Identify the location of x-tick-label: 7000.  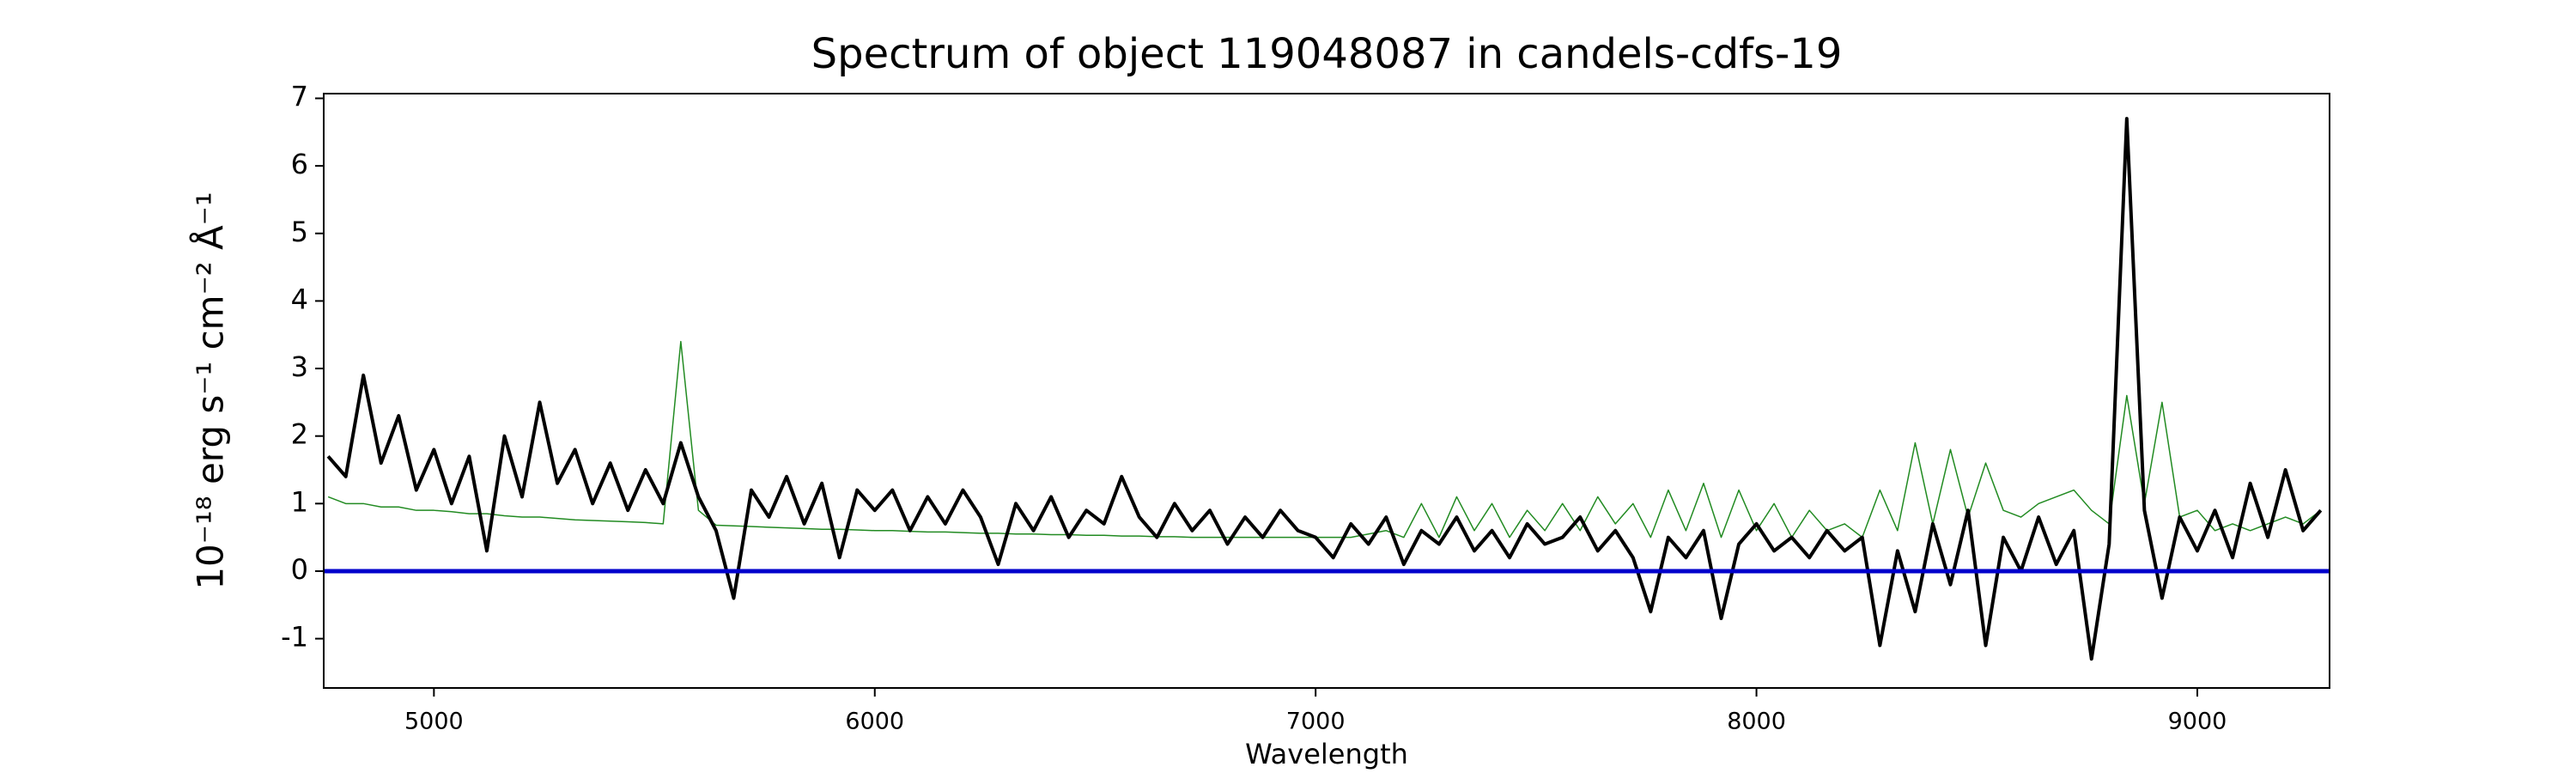
(1316, 722).